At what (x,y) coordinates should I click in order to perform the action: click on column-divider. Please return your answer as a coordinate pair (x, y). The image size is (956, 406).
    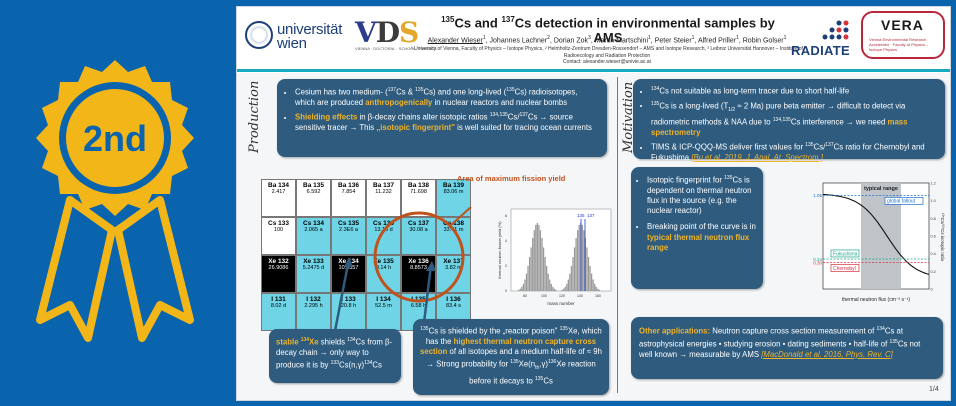
    Looking at the image, I should click on (617, 235).